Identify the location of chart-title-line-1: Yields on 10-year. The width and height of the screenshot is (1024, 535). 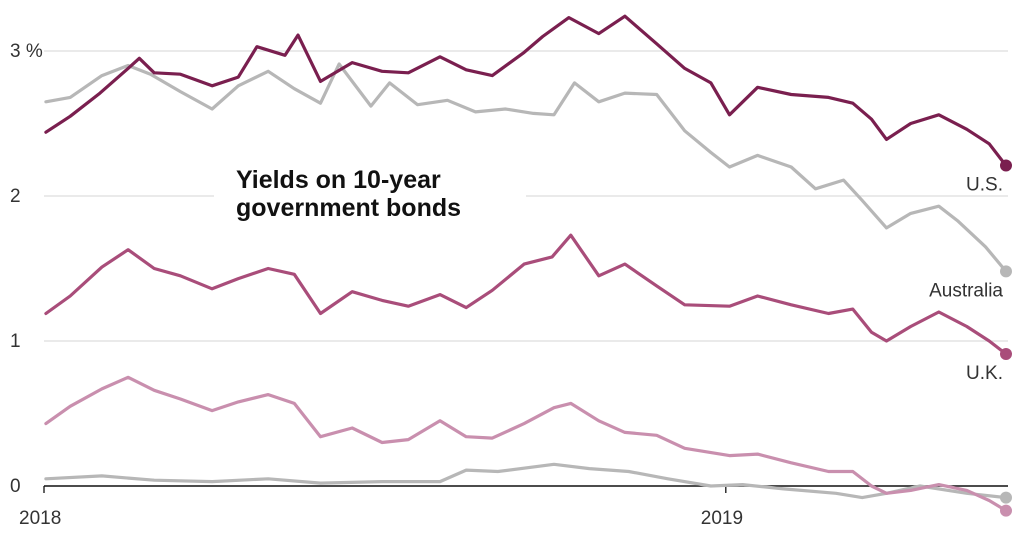
(338, 180).